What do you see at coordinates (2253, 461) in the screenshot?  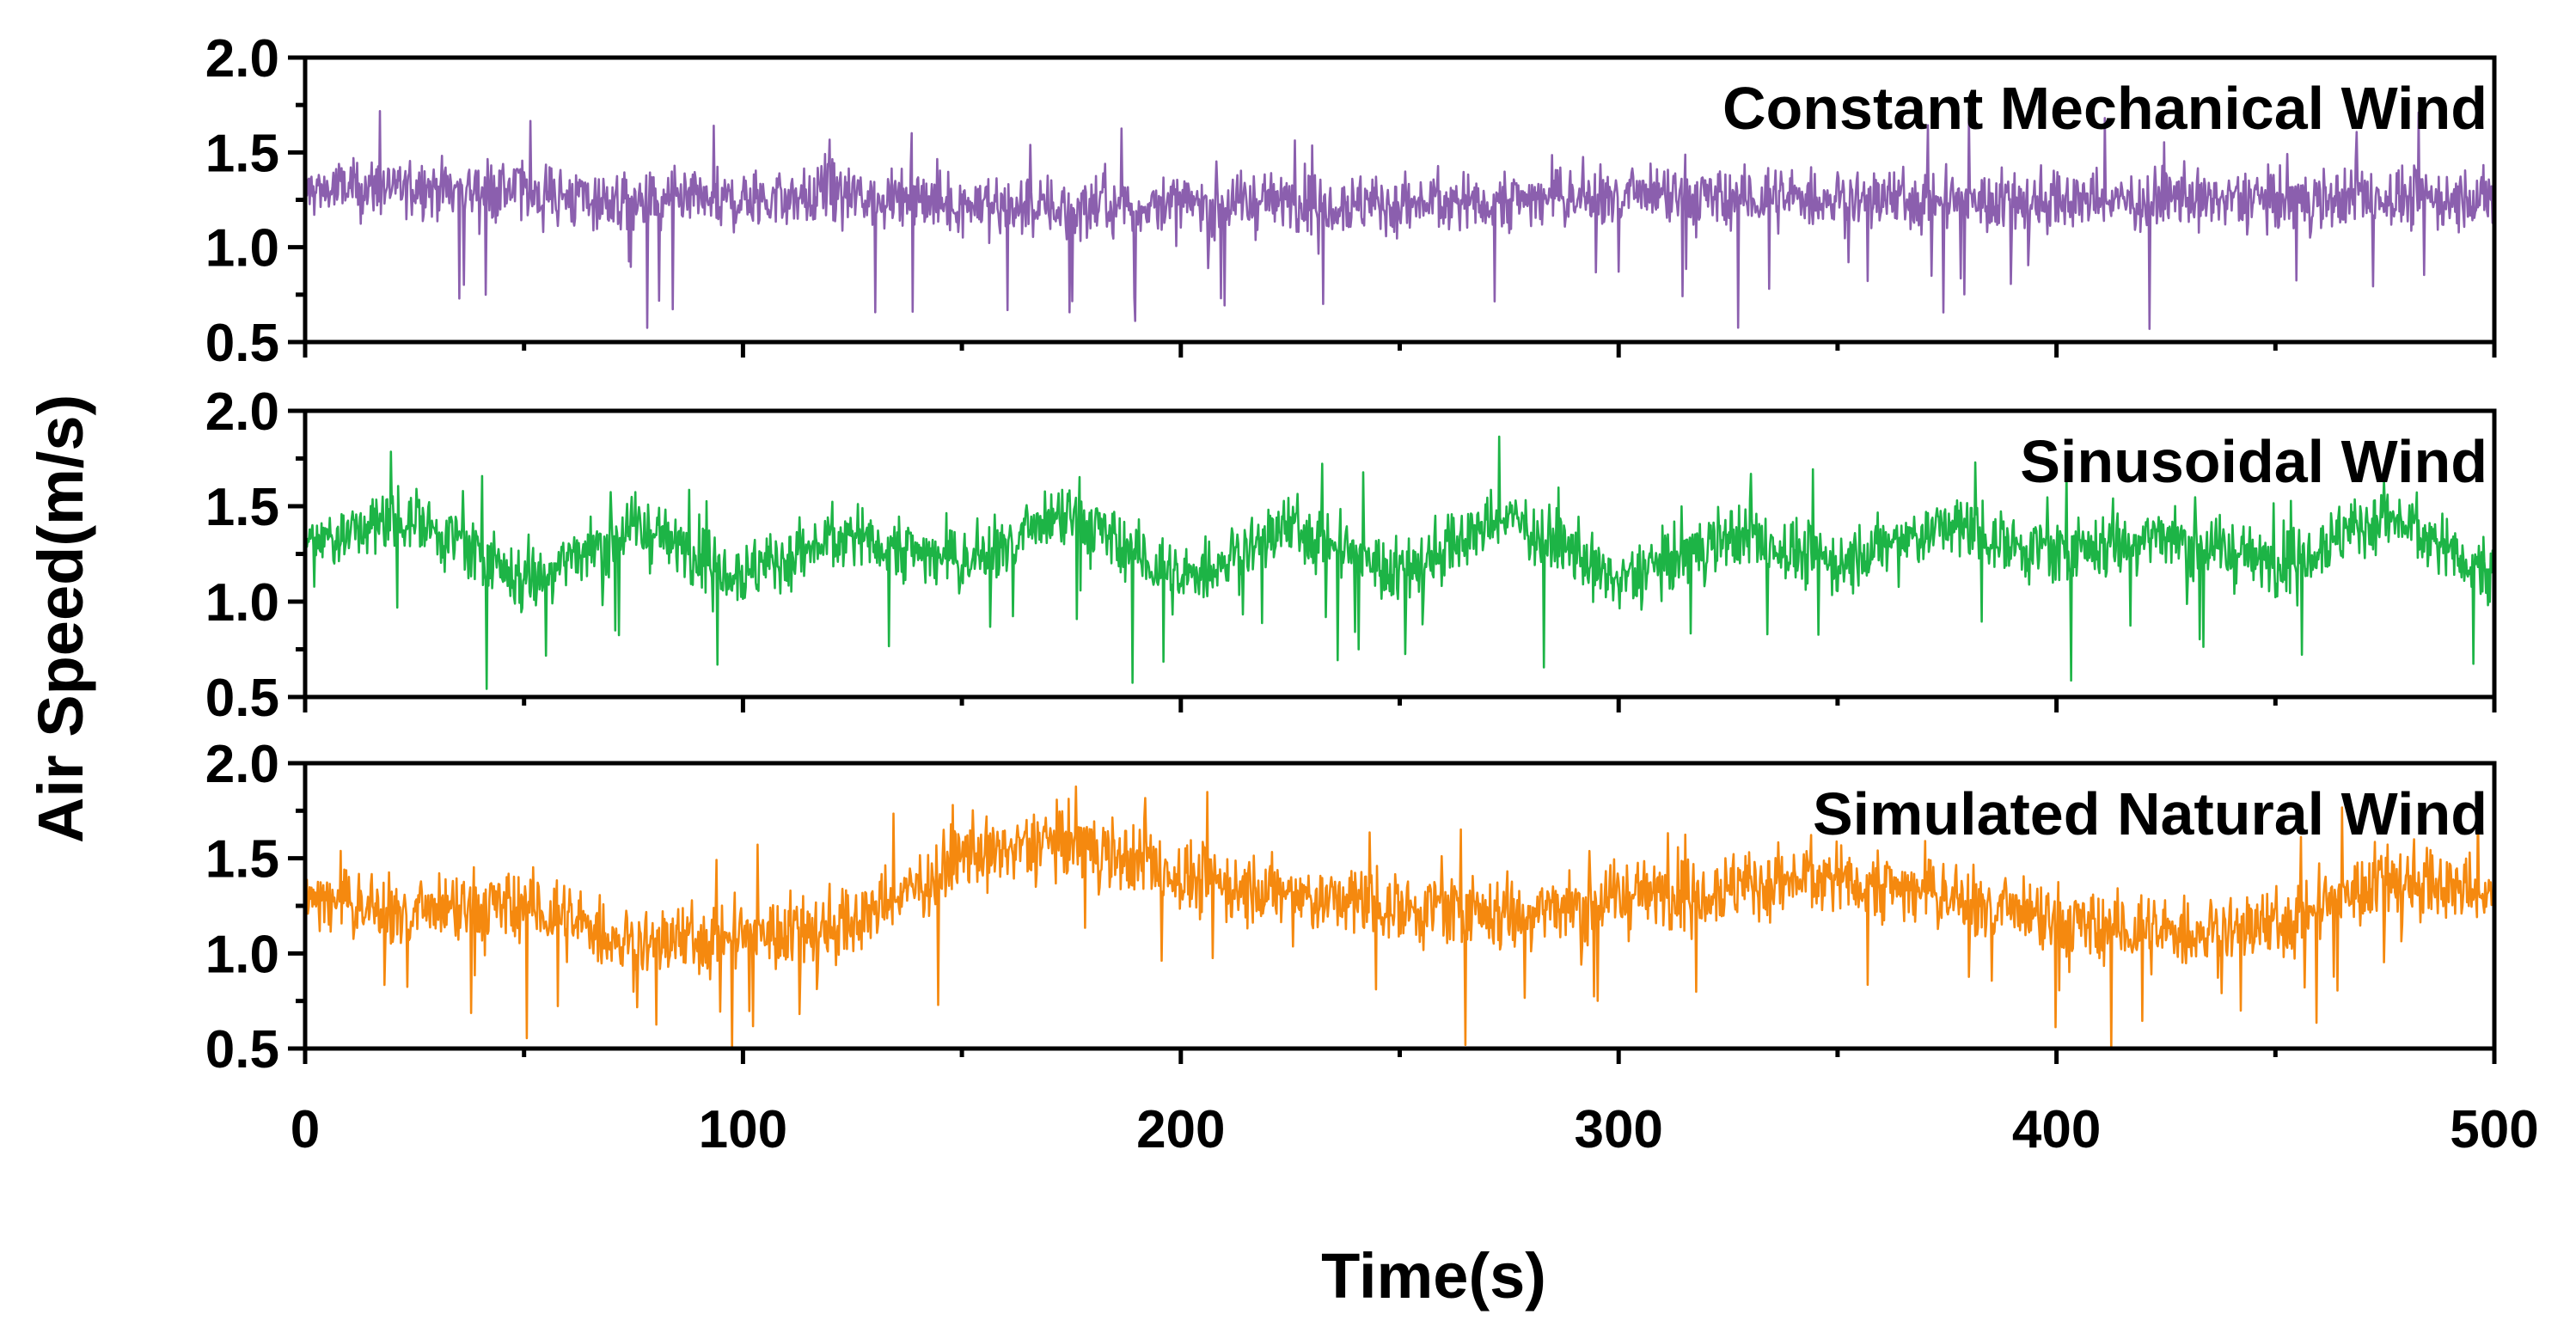 I see `panel-title: Sinusoidal Wind` at bounding box center [2253, 461].